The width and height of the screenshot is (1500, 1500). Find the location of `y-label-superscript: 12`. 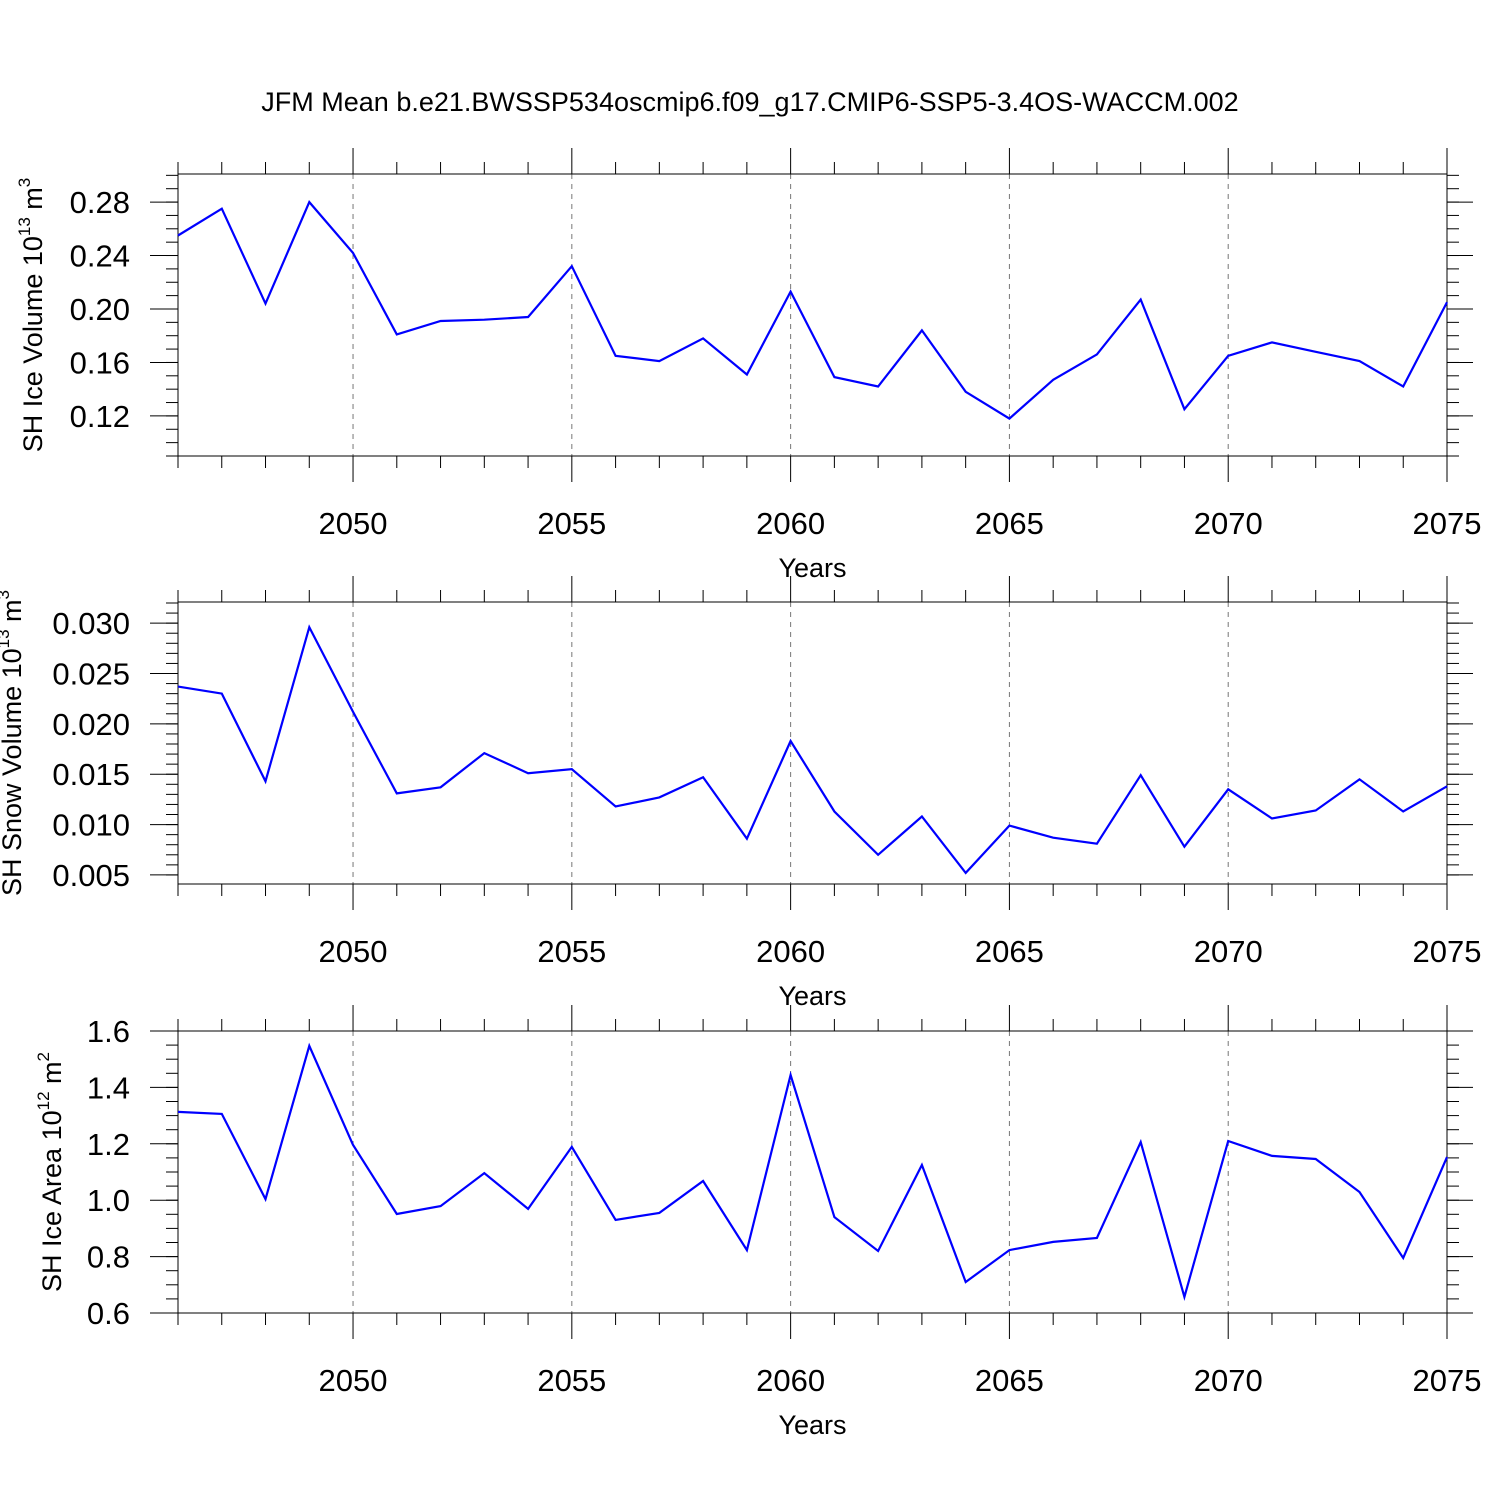

y-label-superscript: 12 is located at coordinates (43, 1100).